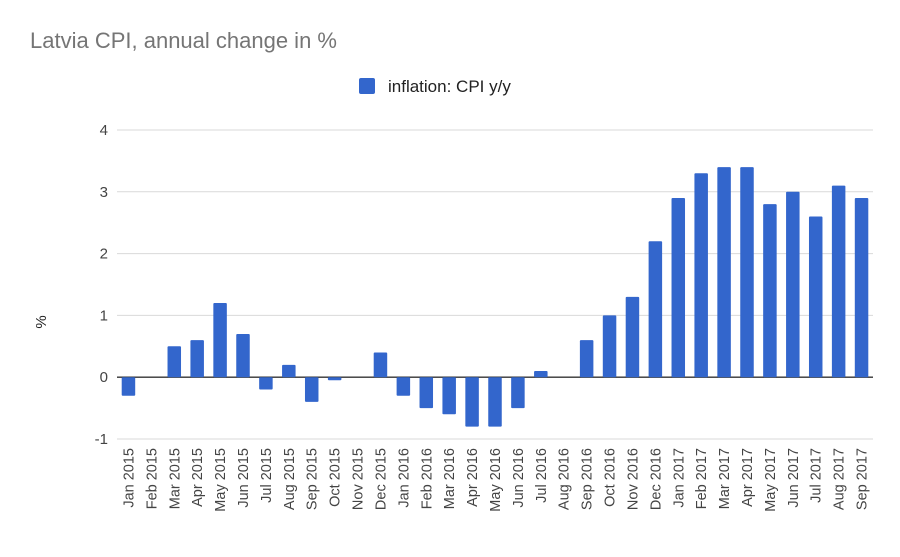  I want to click on x-tick-label: Apr 2015, so click(198, 477).